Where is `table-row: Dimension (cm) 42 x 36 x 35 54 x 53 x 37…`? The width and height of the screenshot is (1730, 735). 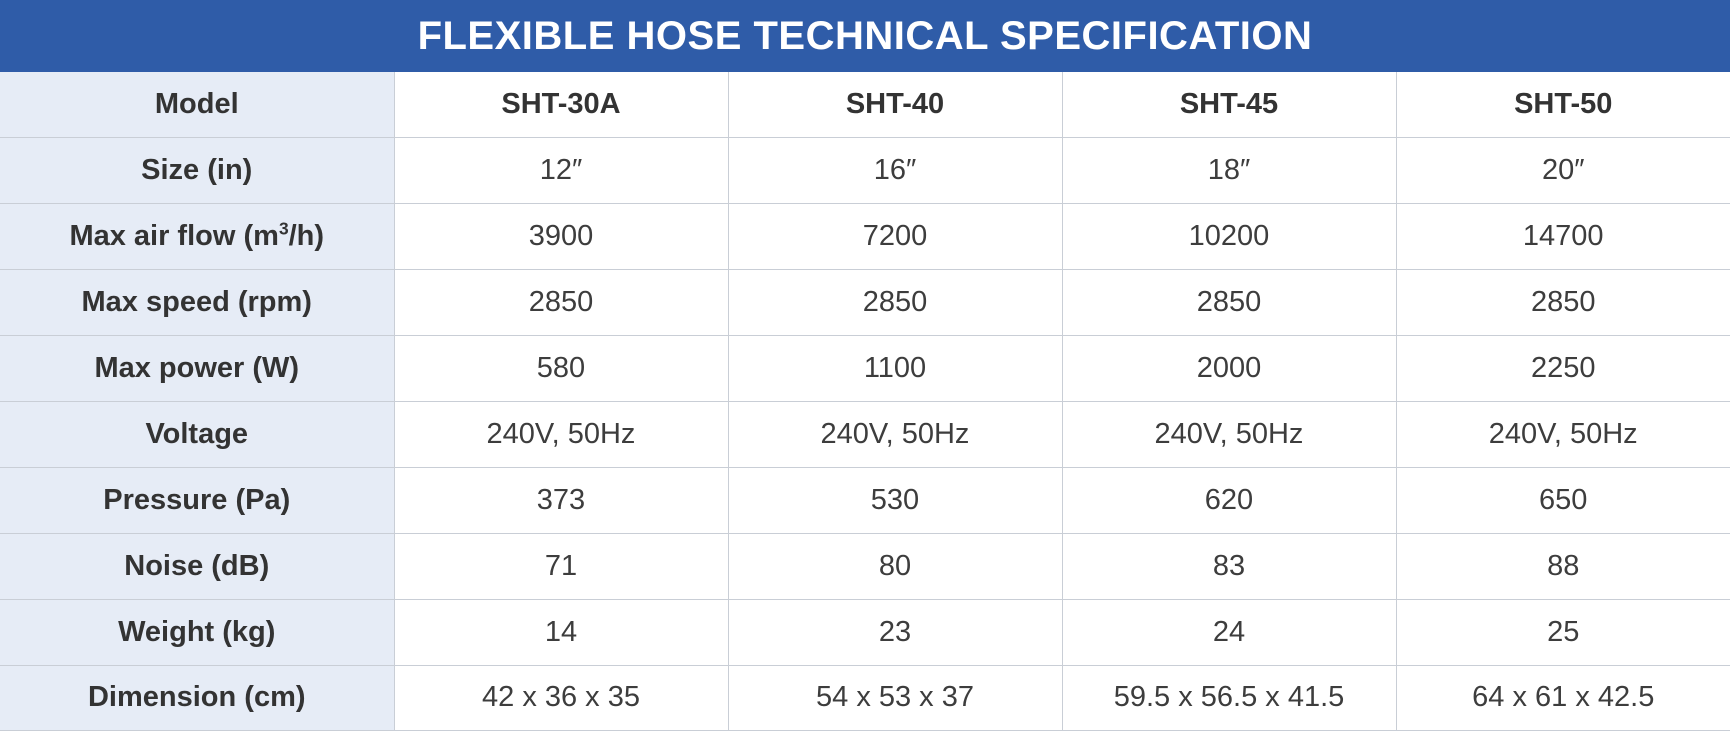
table-row: Dimension (cm) 42 x 36 x 35 54 x 53 x 37… is located at coordinates (865, 698).